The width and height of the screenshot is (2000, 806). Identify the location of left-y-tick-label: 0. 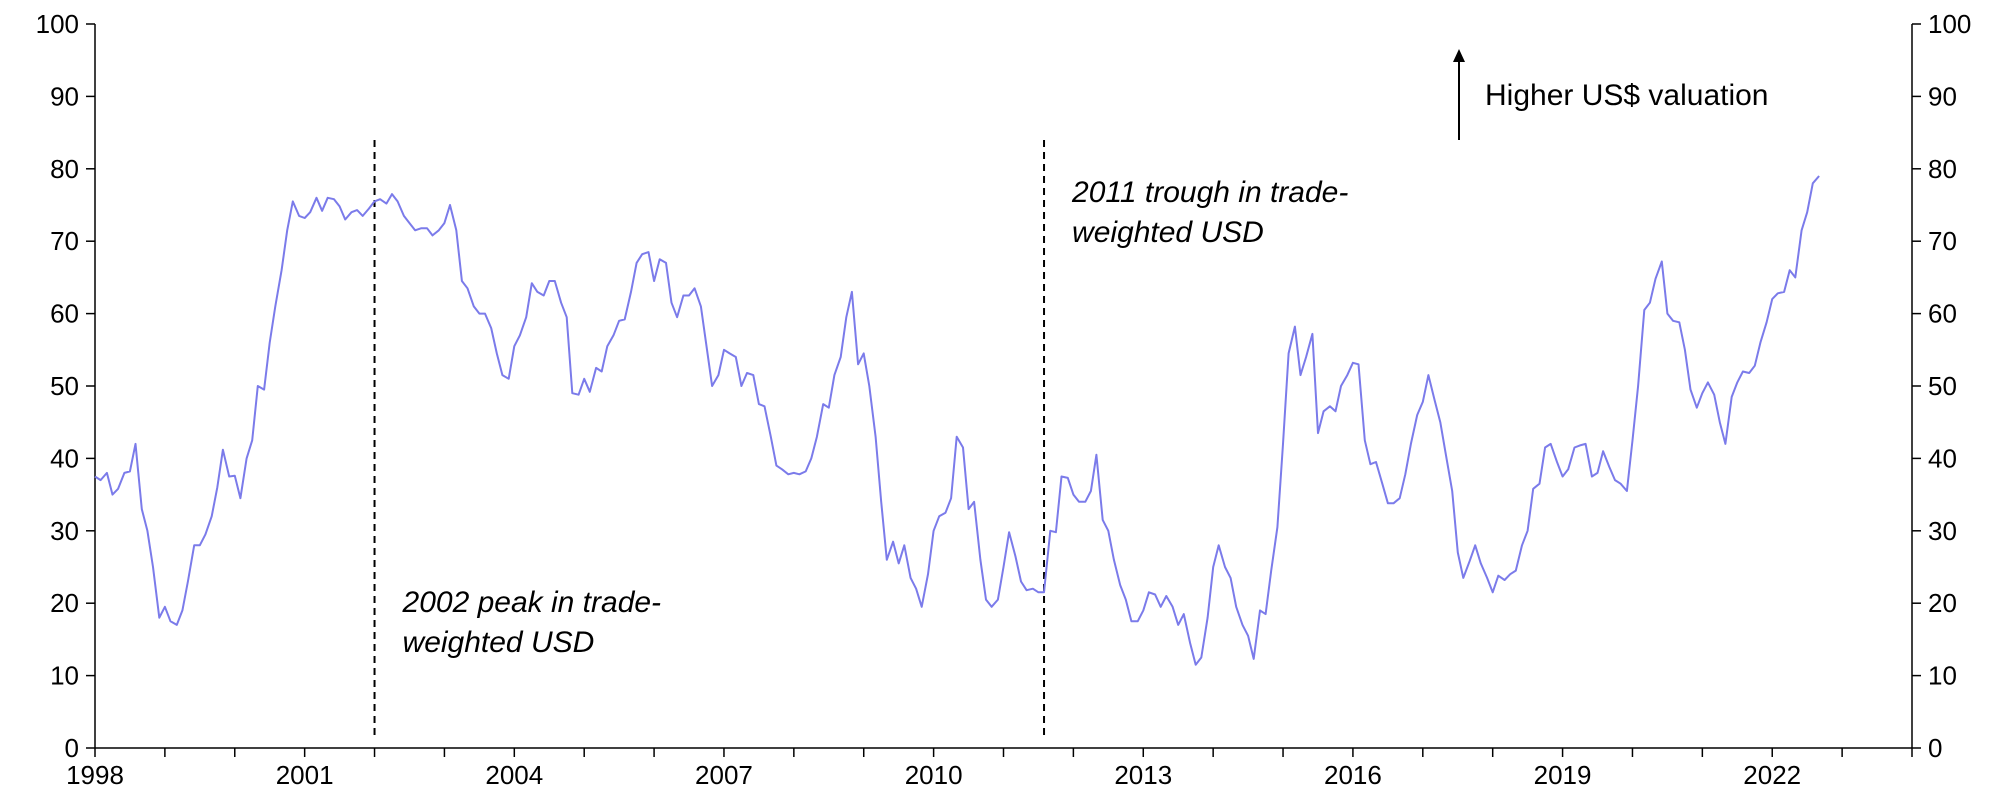
(72, 748).